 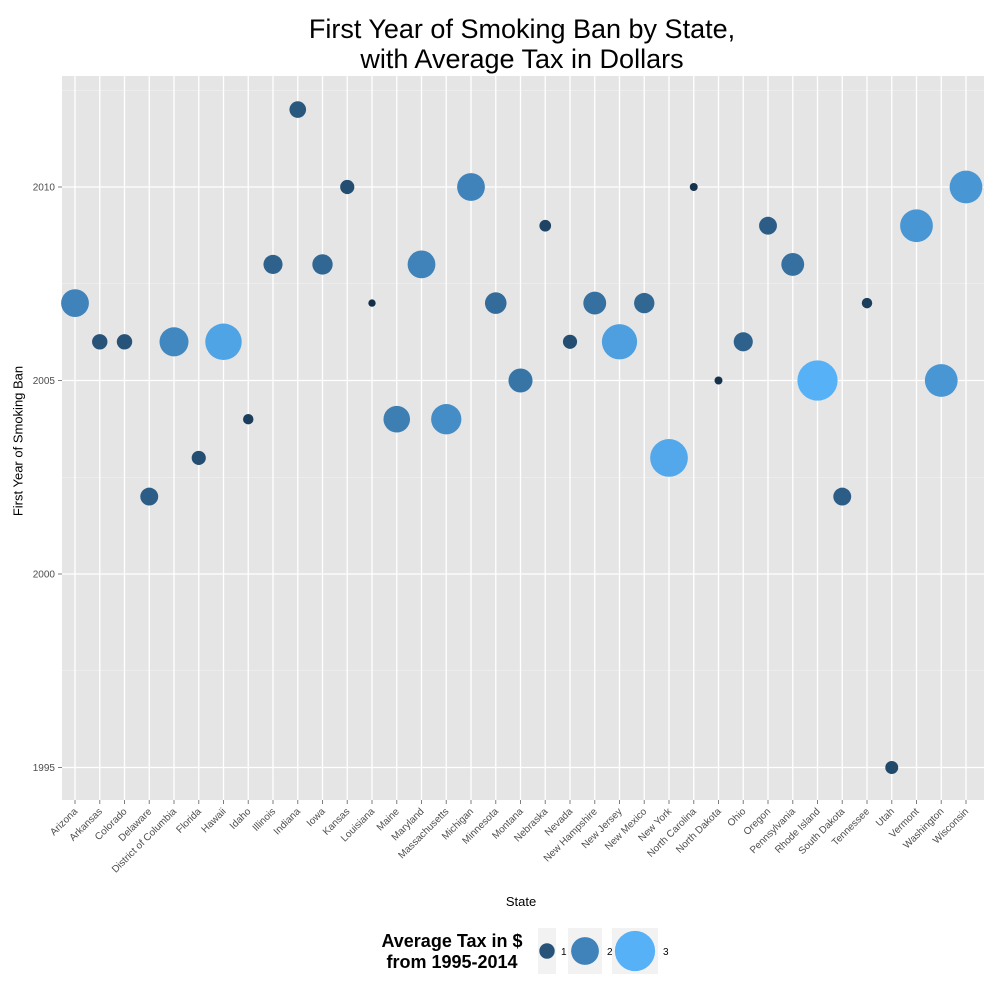 I want to click on x-axis-title: State, so click(x=521, y=901).